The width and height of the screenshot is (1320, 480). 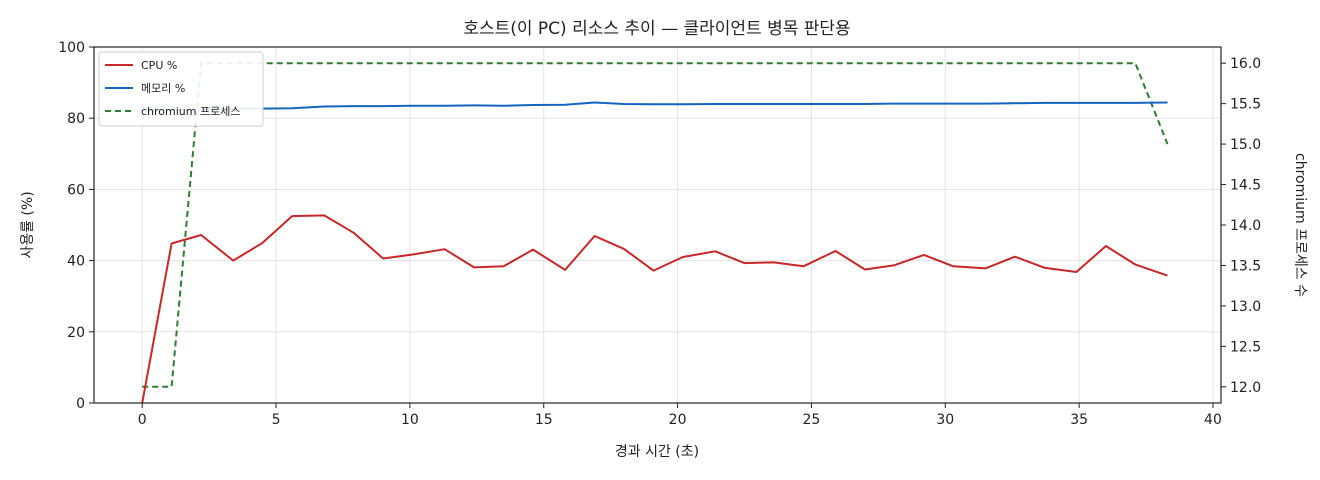 What do you see at coordinates (163, 88) in the screenshot?
I see `legend-label: 메모리 %` at bounding box center [163, 88].